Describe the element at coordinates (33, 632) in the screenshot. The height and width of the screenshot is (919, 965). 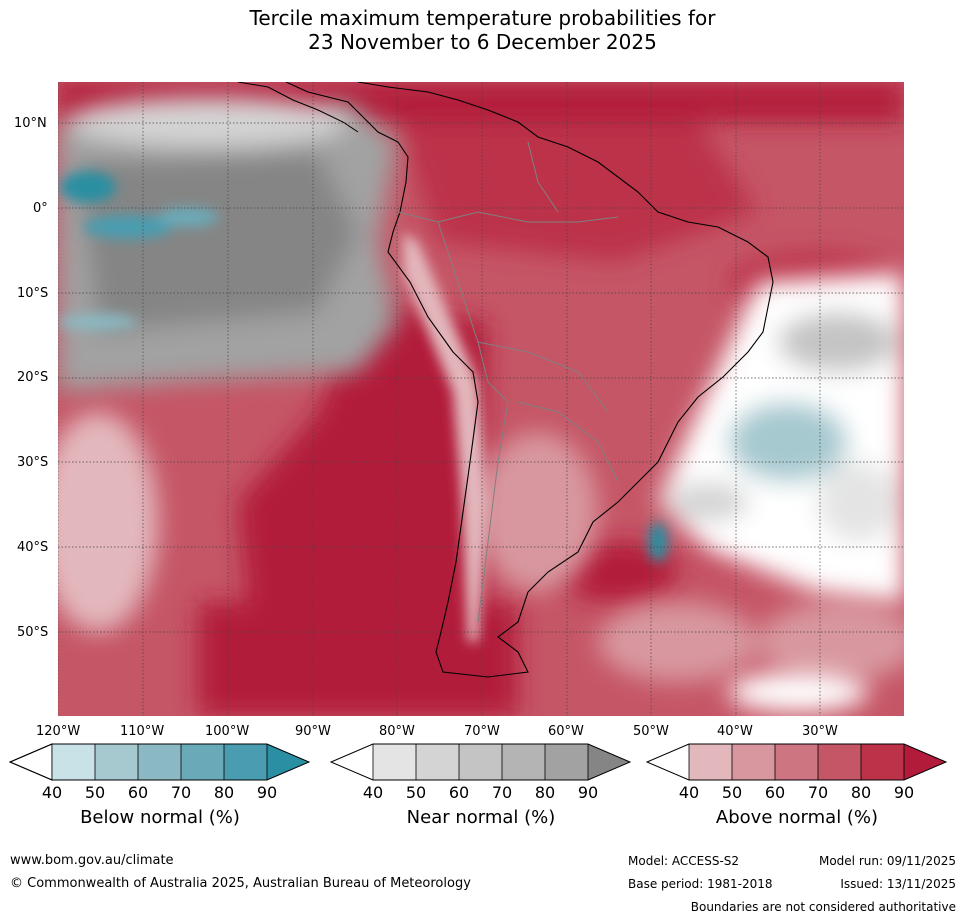
I see `lat-label-50s: 50°S` at that location.